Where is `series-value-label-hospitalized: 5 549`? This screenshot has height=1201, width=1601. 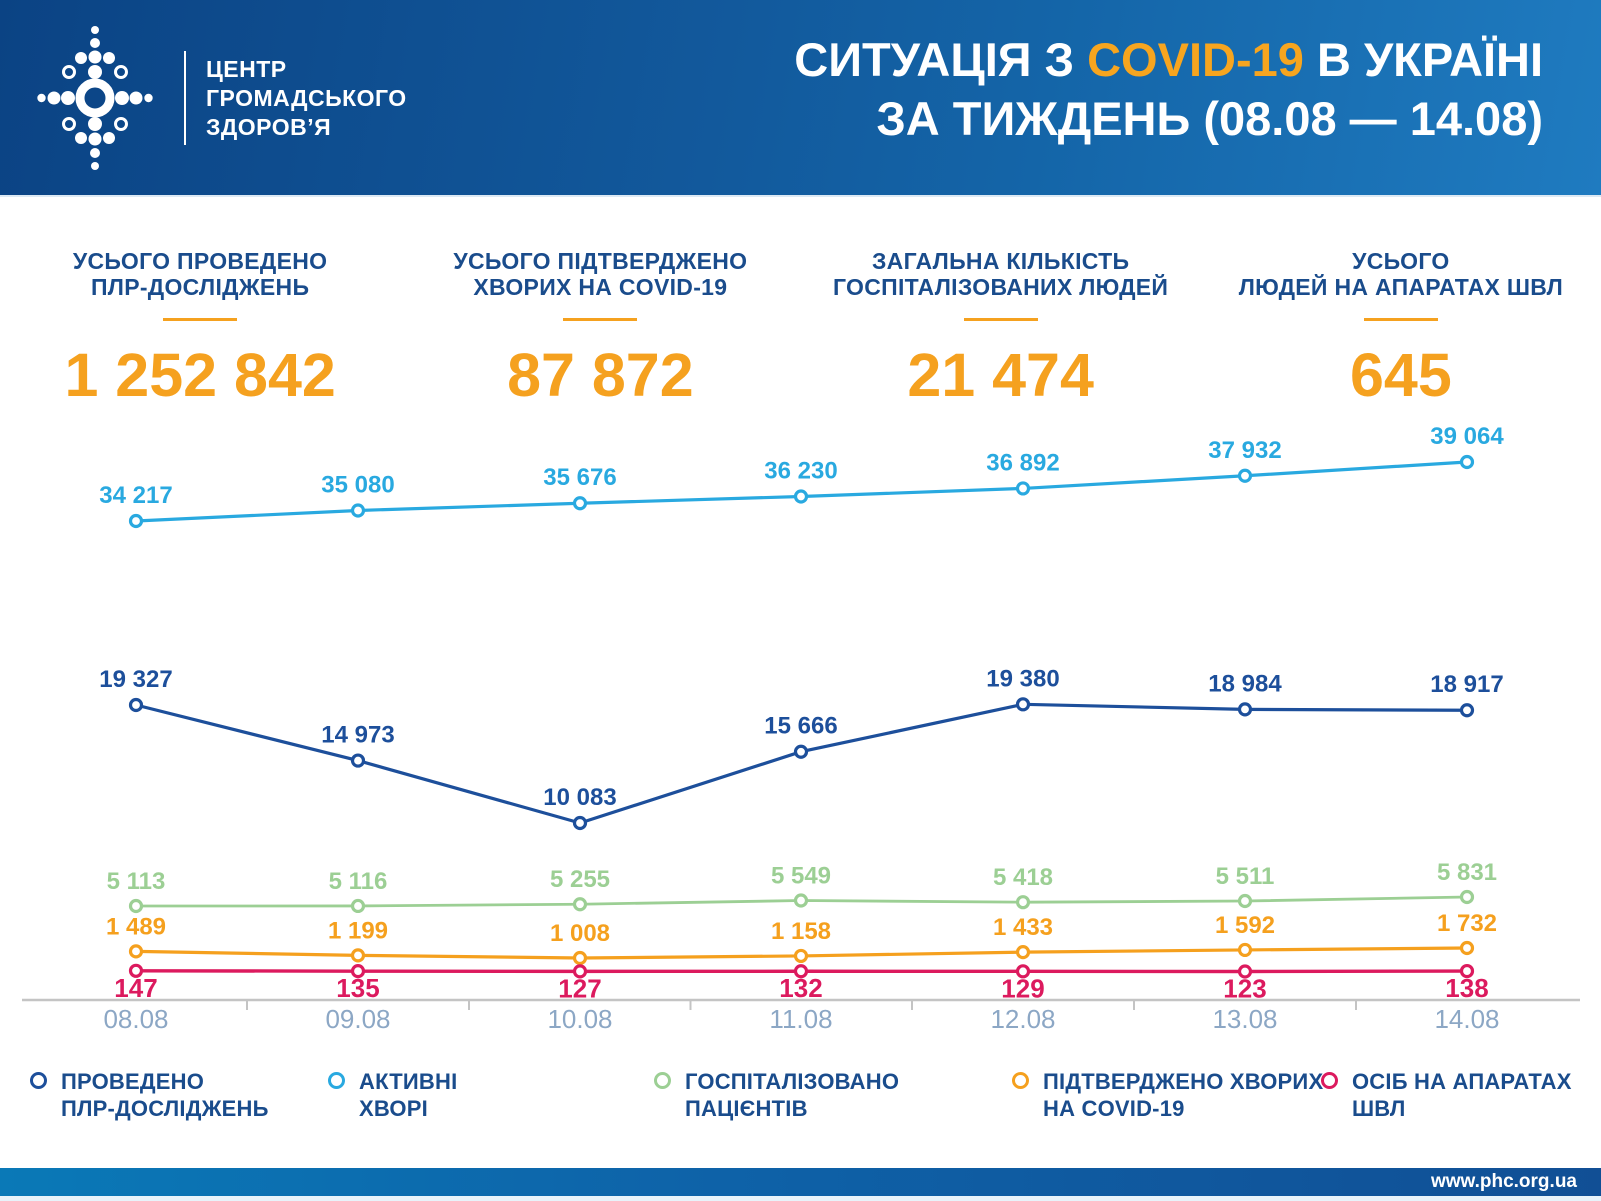
series-value-label-hospitalized: 5 549 is located at coordinates (801, 876).